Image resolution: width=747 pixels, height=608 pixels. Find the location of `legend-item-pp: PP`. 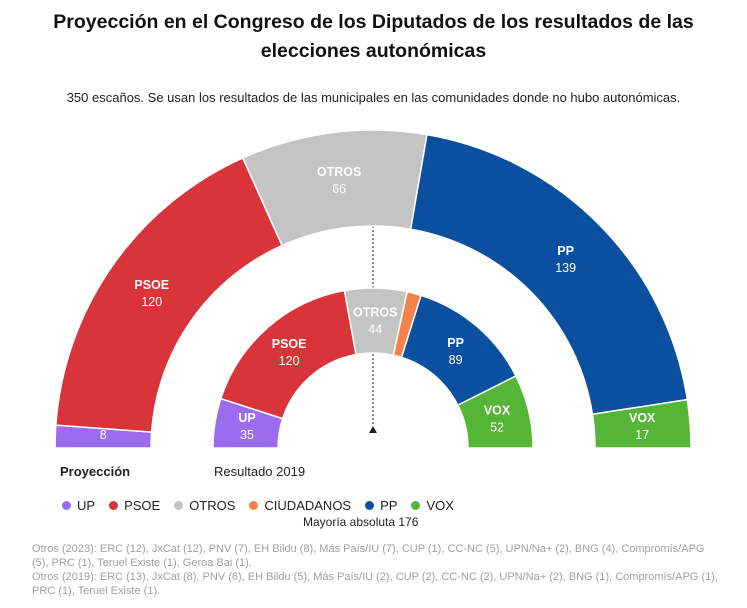

legend-item-pp: PP is located at coordinates (381, 505).